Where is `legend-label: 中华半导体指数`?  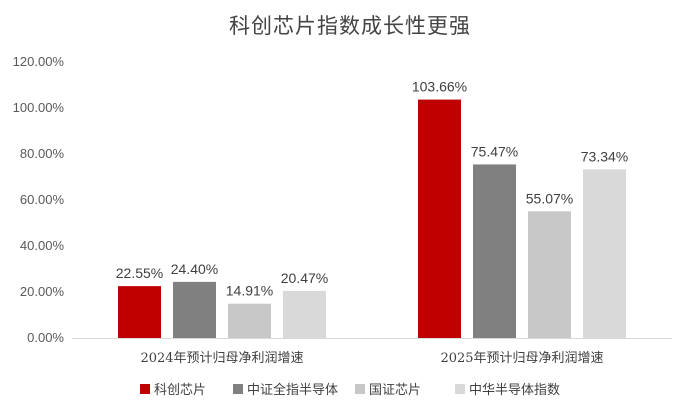 legend-label: 中华半导体指数 is located at coordinates (514, 390).